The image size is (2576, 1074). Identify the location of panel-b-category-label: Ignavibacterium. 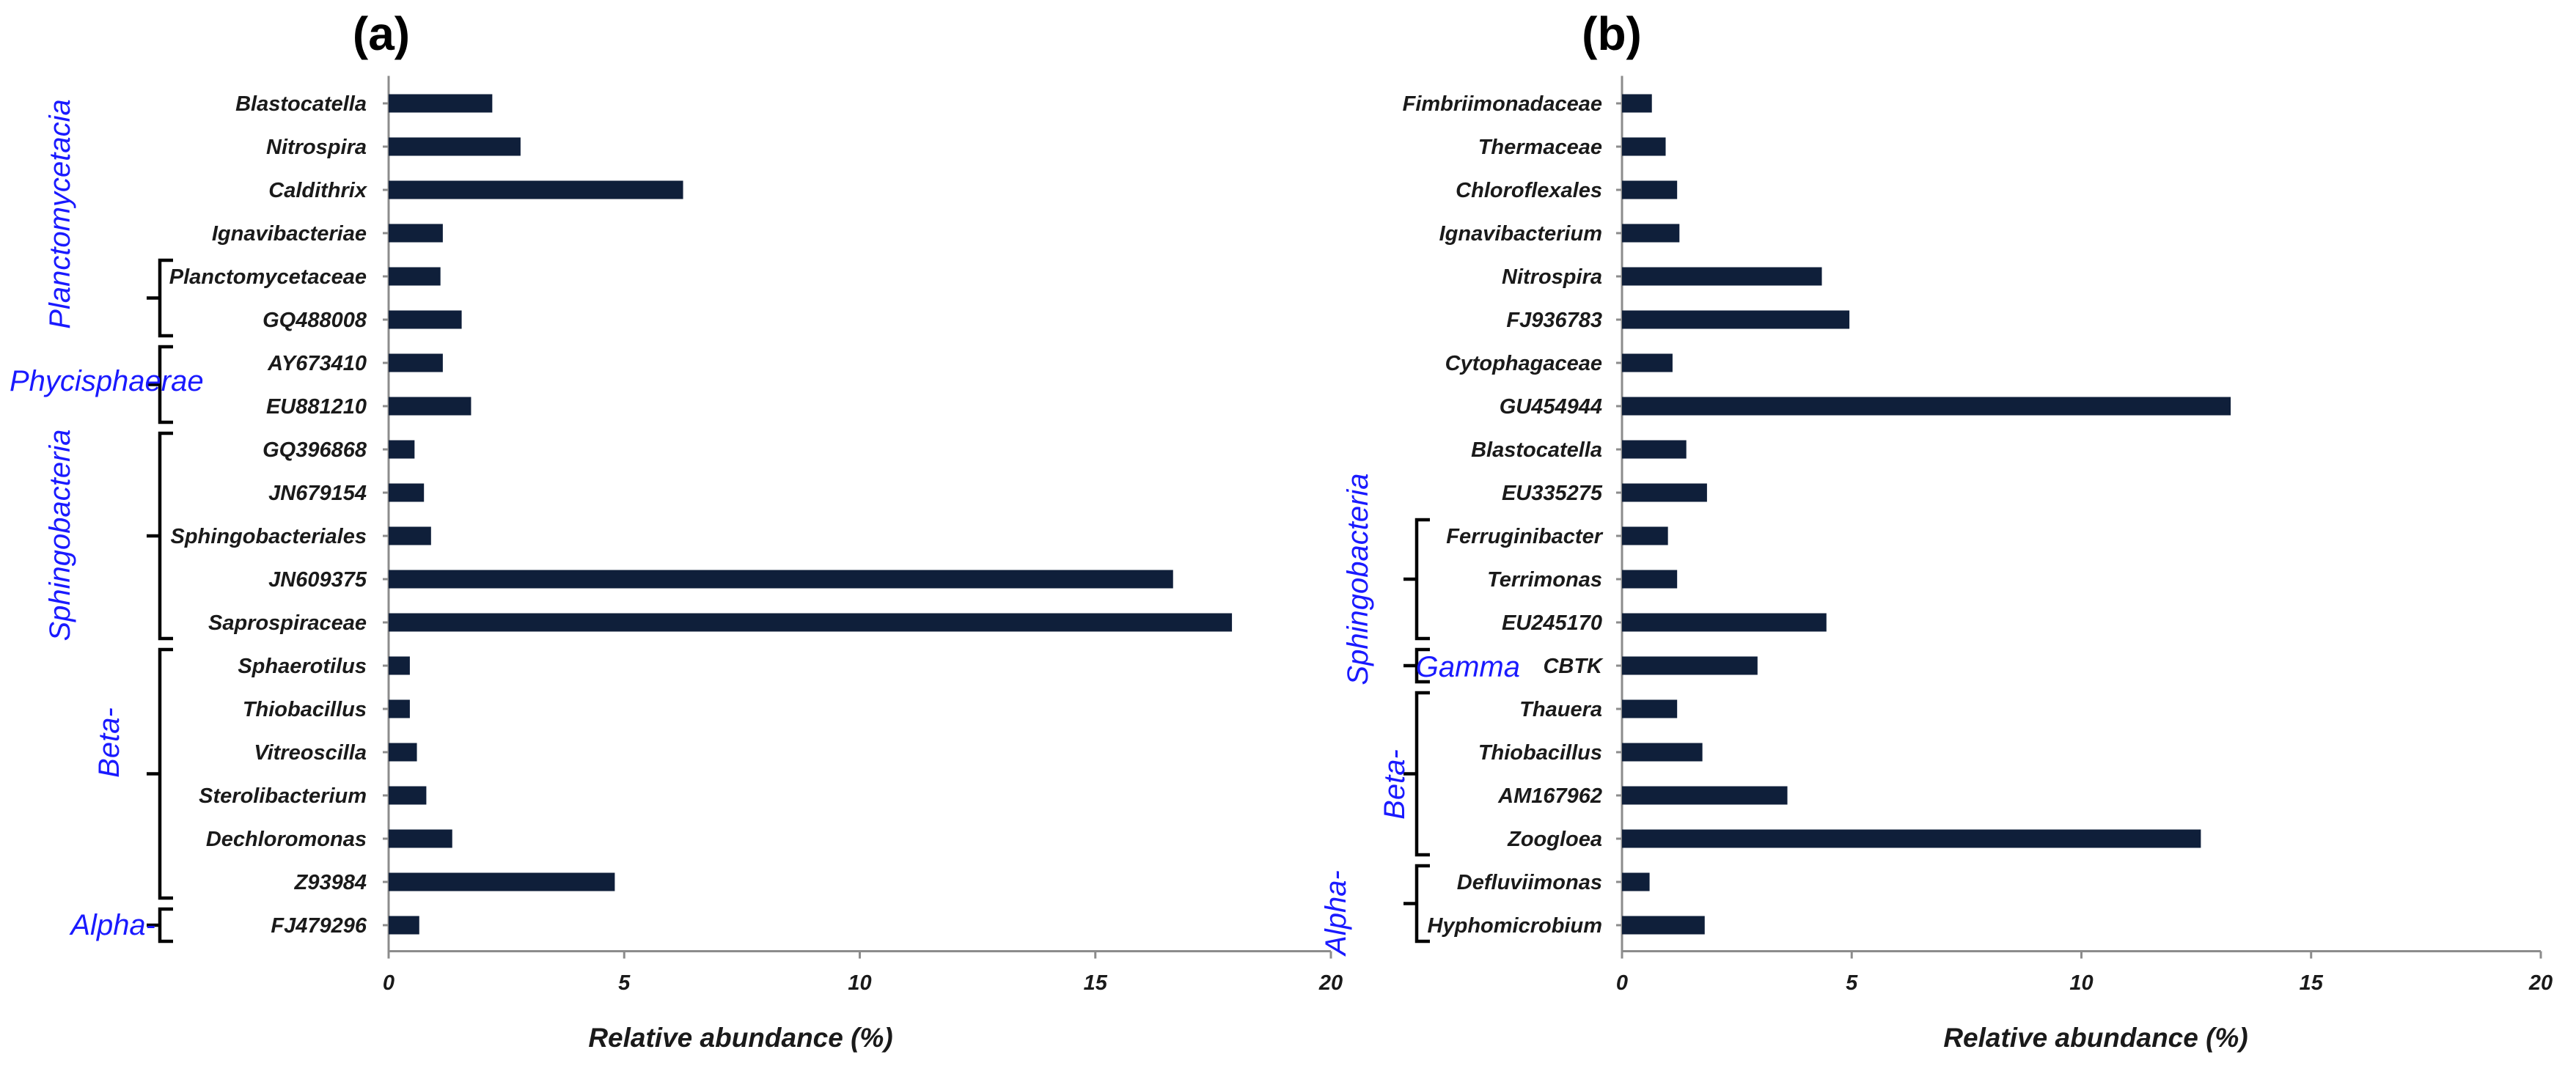
(1521, 234).